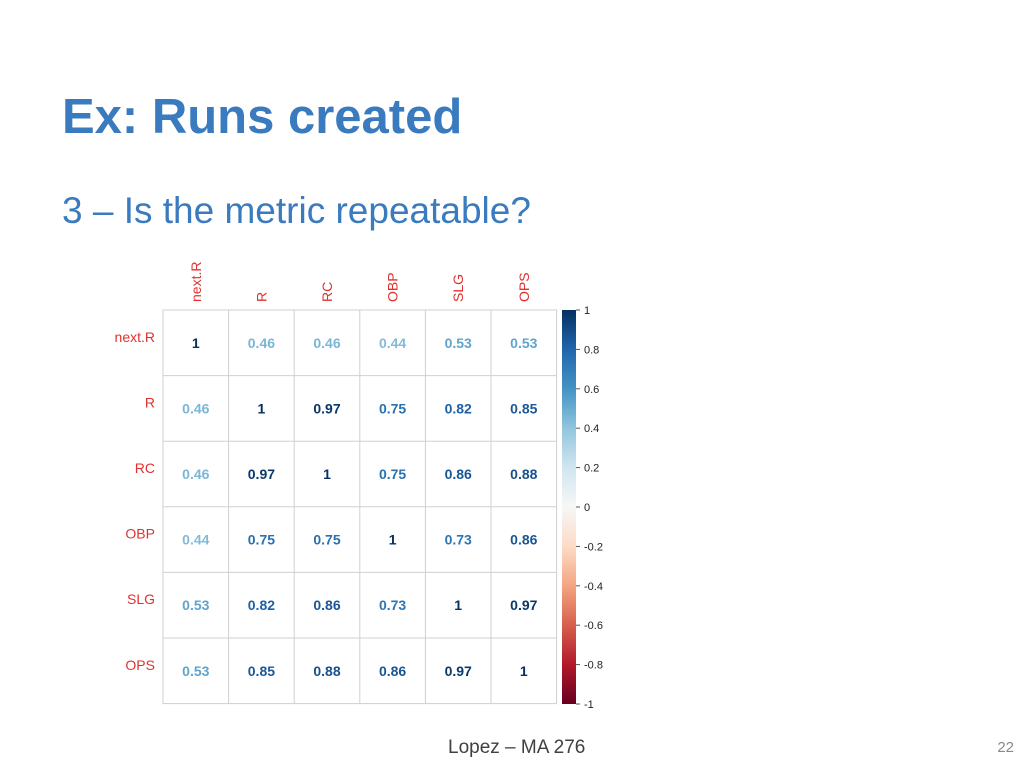 The width and height of the screenshot is (1024, 768). What do you see at coordinates (196, 343) in the screenshot?
I see `cell-value-next-r-next-r: 1` at bounding box center [196, 343].